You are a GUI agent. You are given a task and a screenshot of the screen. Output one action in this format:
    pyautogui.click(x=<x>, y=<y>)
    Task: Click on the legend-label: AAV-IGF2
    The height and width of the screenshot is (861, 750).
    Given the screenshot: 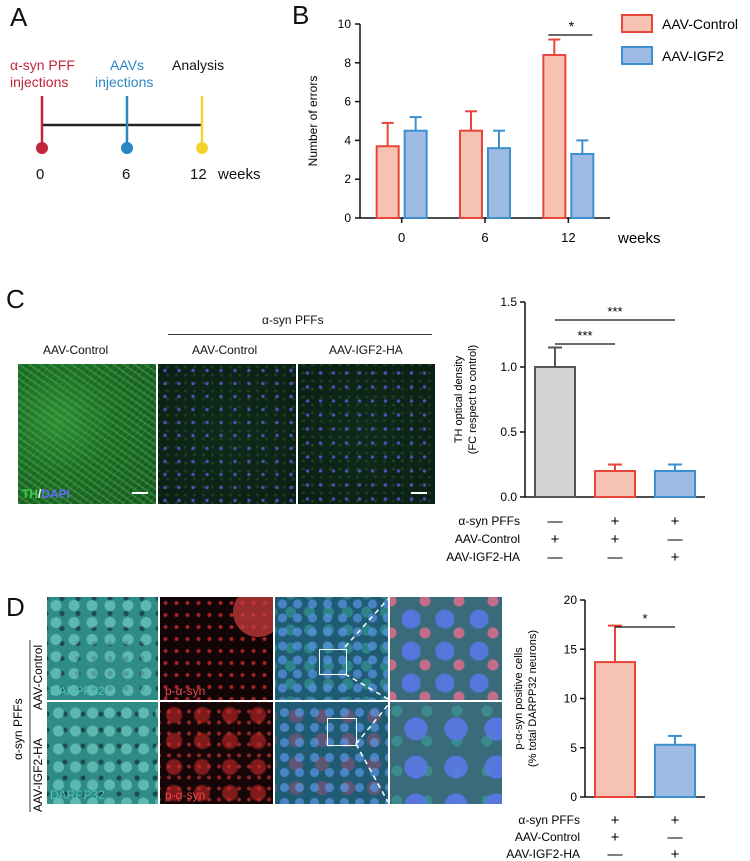 What is the action you would take?
    pyautogui.click(x=693, y=56)
    